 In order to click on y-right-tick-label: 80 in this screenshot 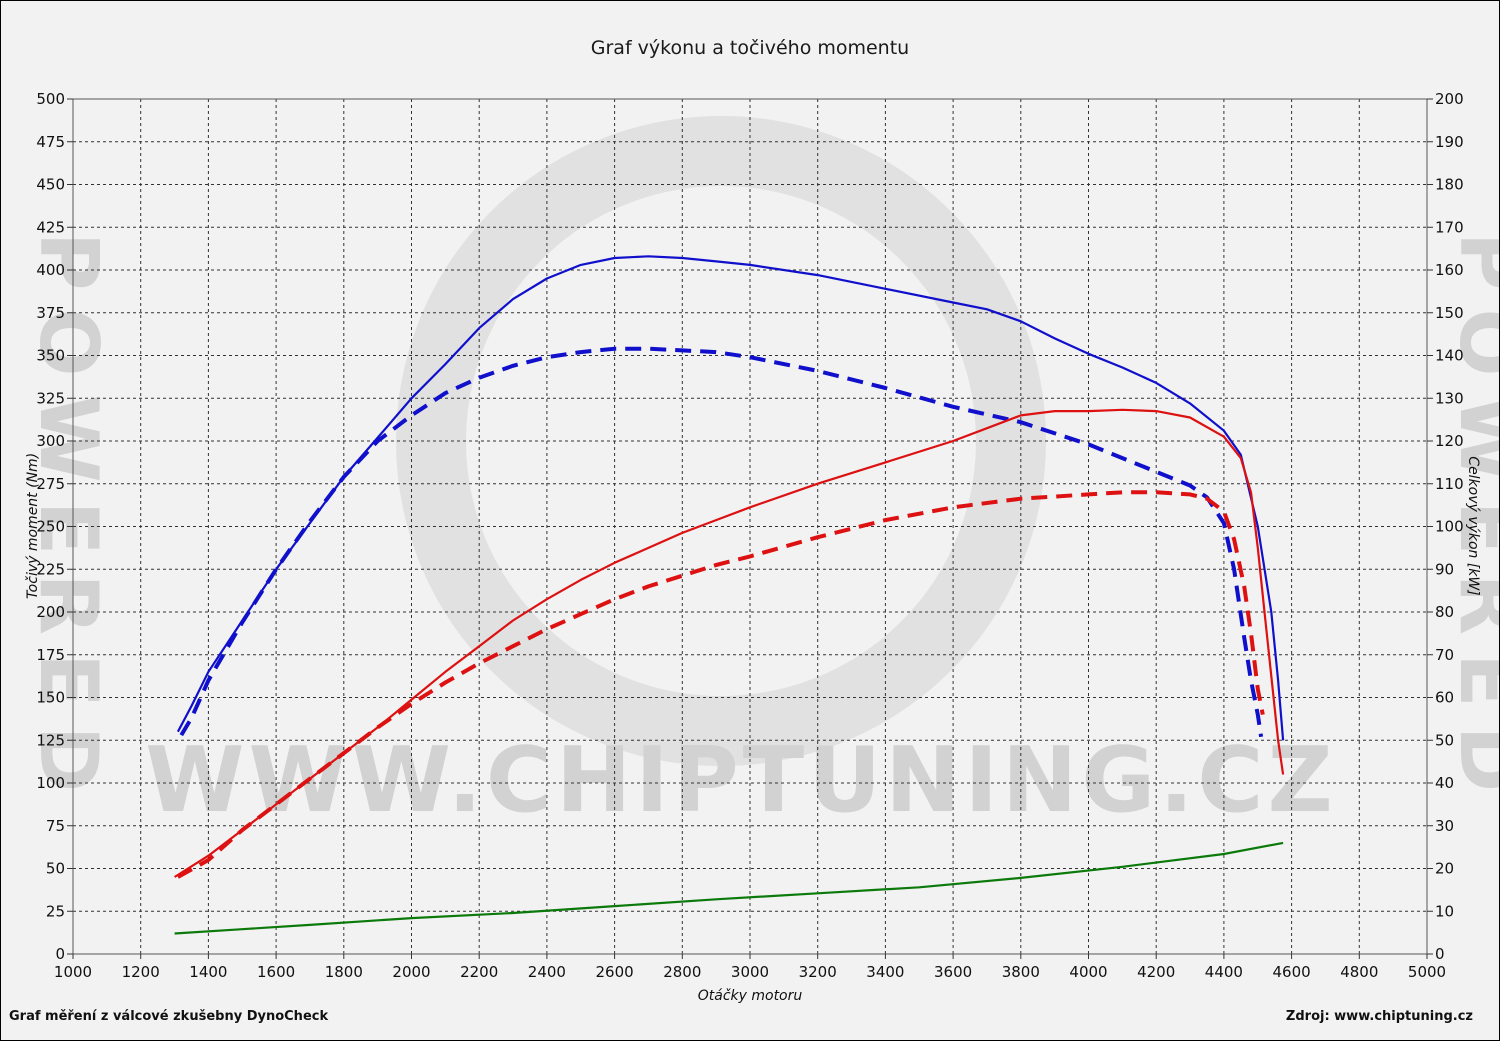, I will do `click(1444, 612)`.